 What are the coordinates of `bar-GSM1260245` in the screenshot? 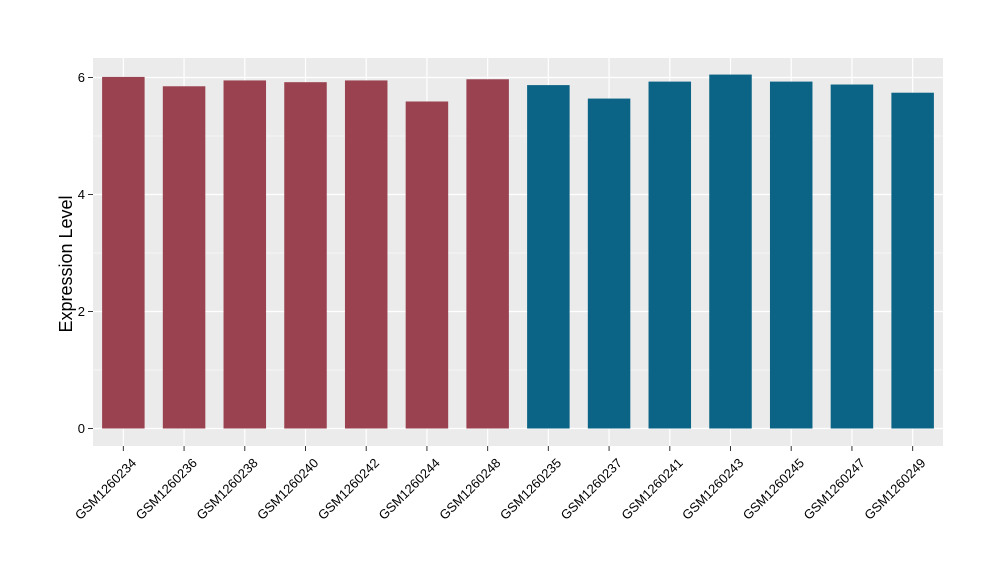 It's located at (791, 255).